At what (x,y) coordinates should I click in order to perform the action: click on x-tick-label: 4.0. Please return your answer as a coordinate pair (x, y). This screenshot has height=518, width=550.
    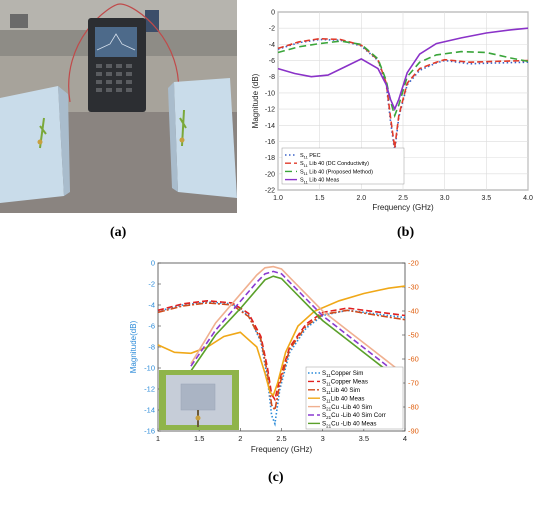
    Looking at the image, I should click on (528, 198).